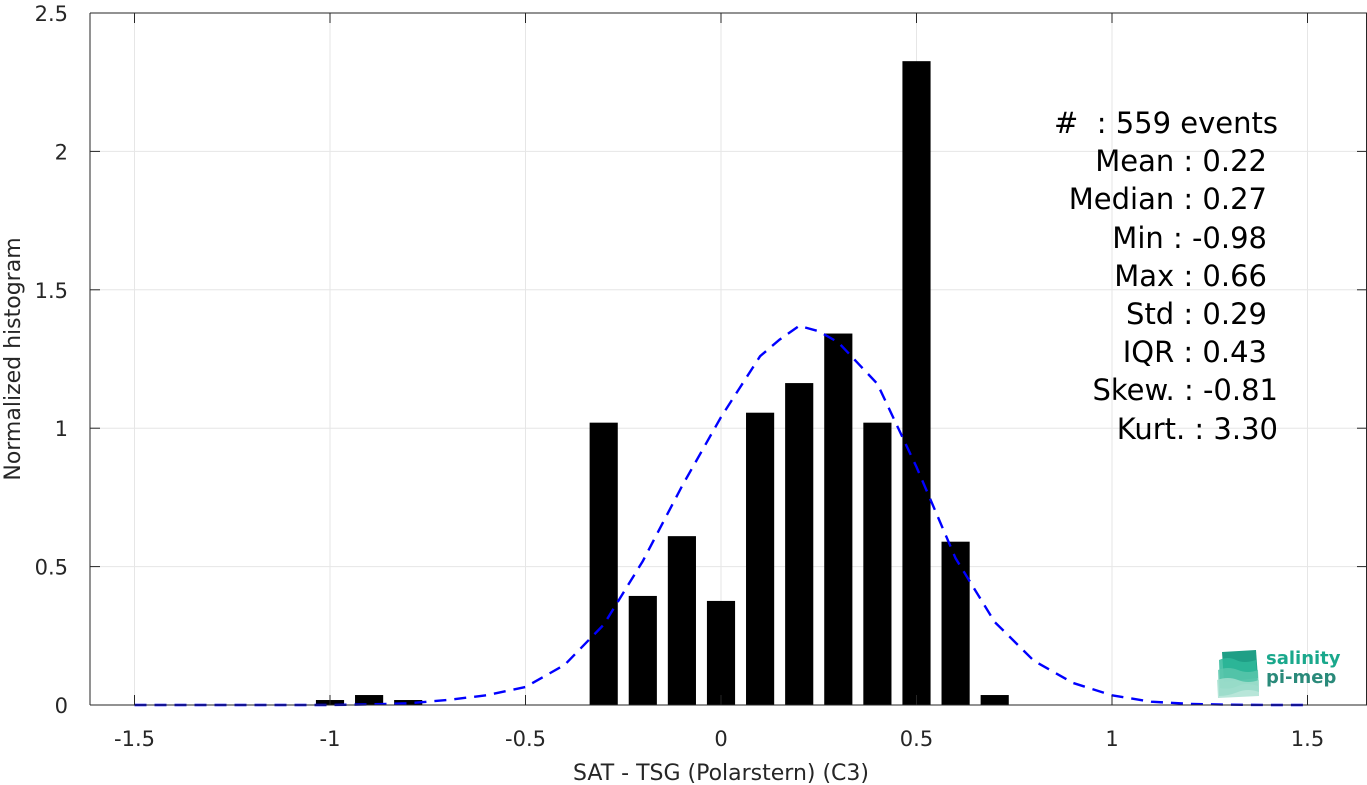  Describe the element at coordinates (1307, 739) in the screenshot. I see `x-tick-label: 1.5` at that location.